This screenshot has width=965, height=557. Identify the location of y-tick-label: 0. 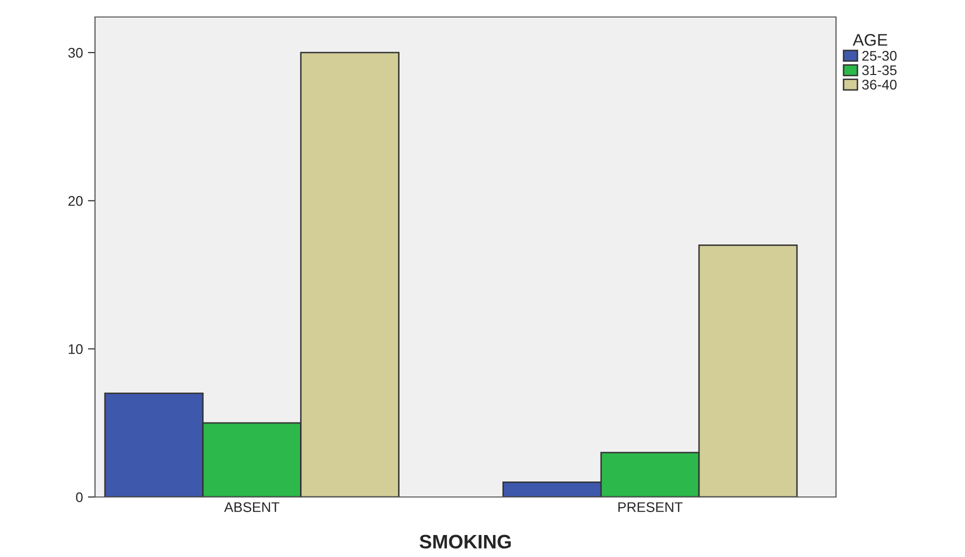
(79, 497).